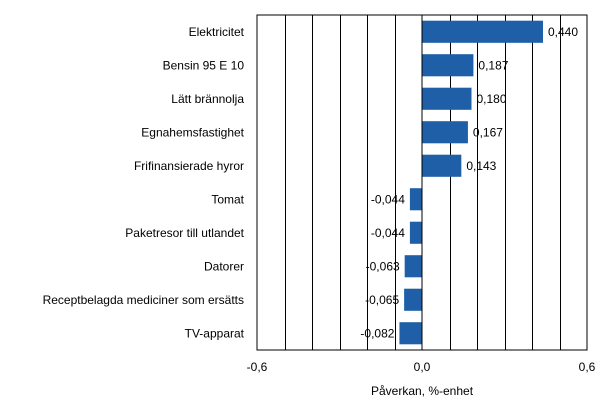  I want to click on category-label: Datorer, so click(224, 266).